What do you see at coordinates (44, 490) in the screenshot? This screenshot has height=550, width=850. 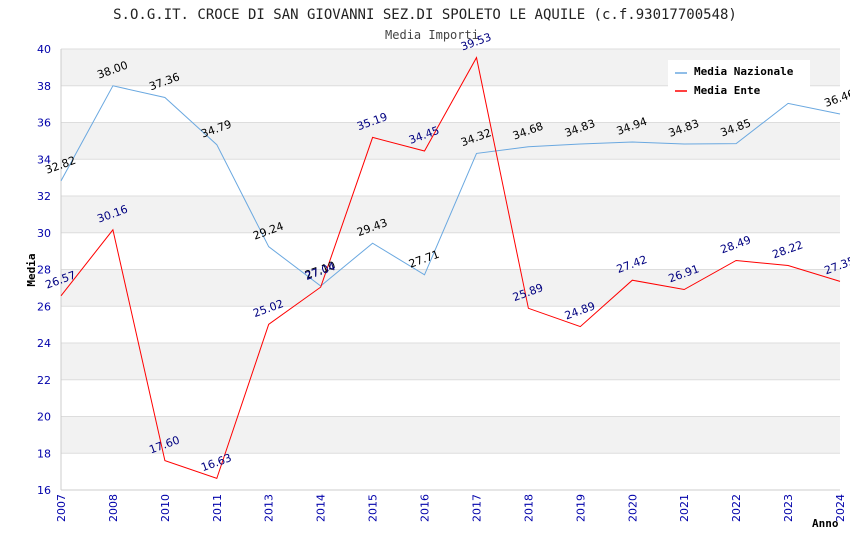 I see `y-tick-label: 16` at bounding box center [44, 490].